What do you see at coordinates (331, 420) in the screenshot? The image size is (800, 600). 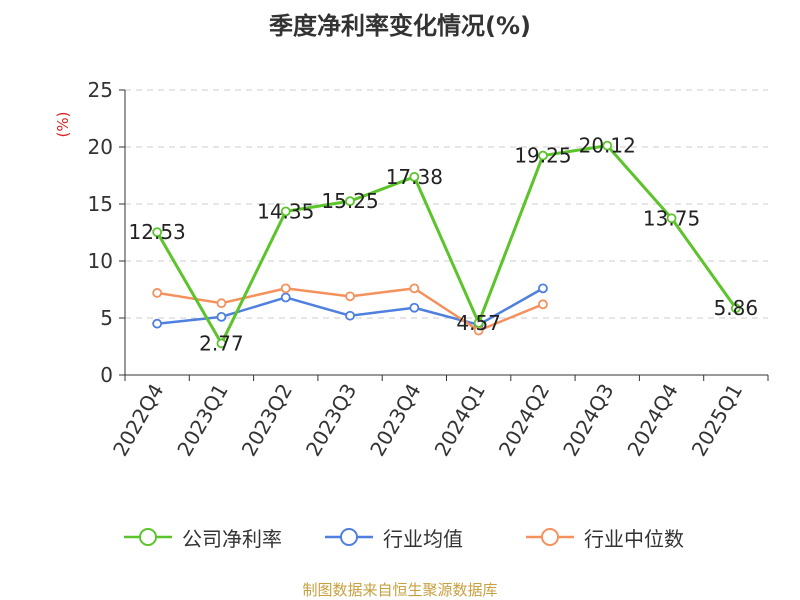 I see `x-tick-label: 2023Q3` at bounding box center [331, 420].